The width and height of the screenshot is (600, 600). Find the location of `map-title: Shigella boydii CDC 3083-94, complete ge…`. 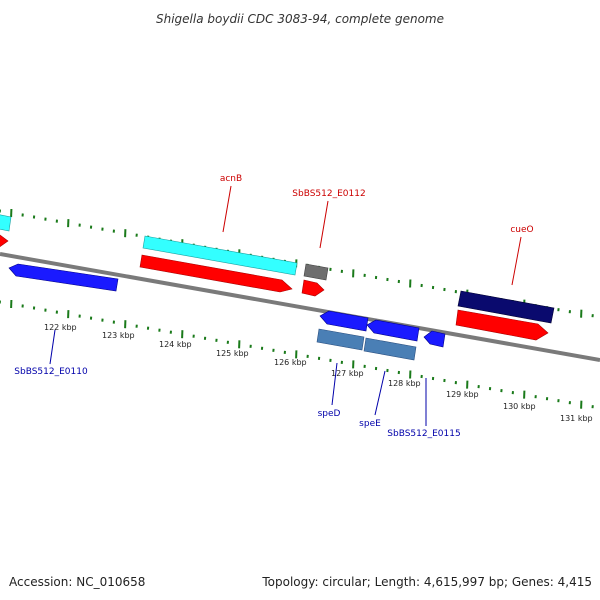

map-title: Shigella boydii CDC 3083-94, complete ge… is located at coordinates (300, 19).